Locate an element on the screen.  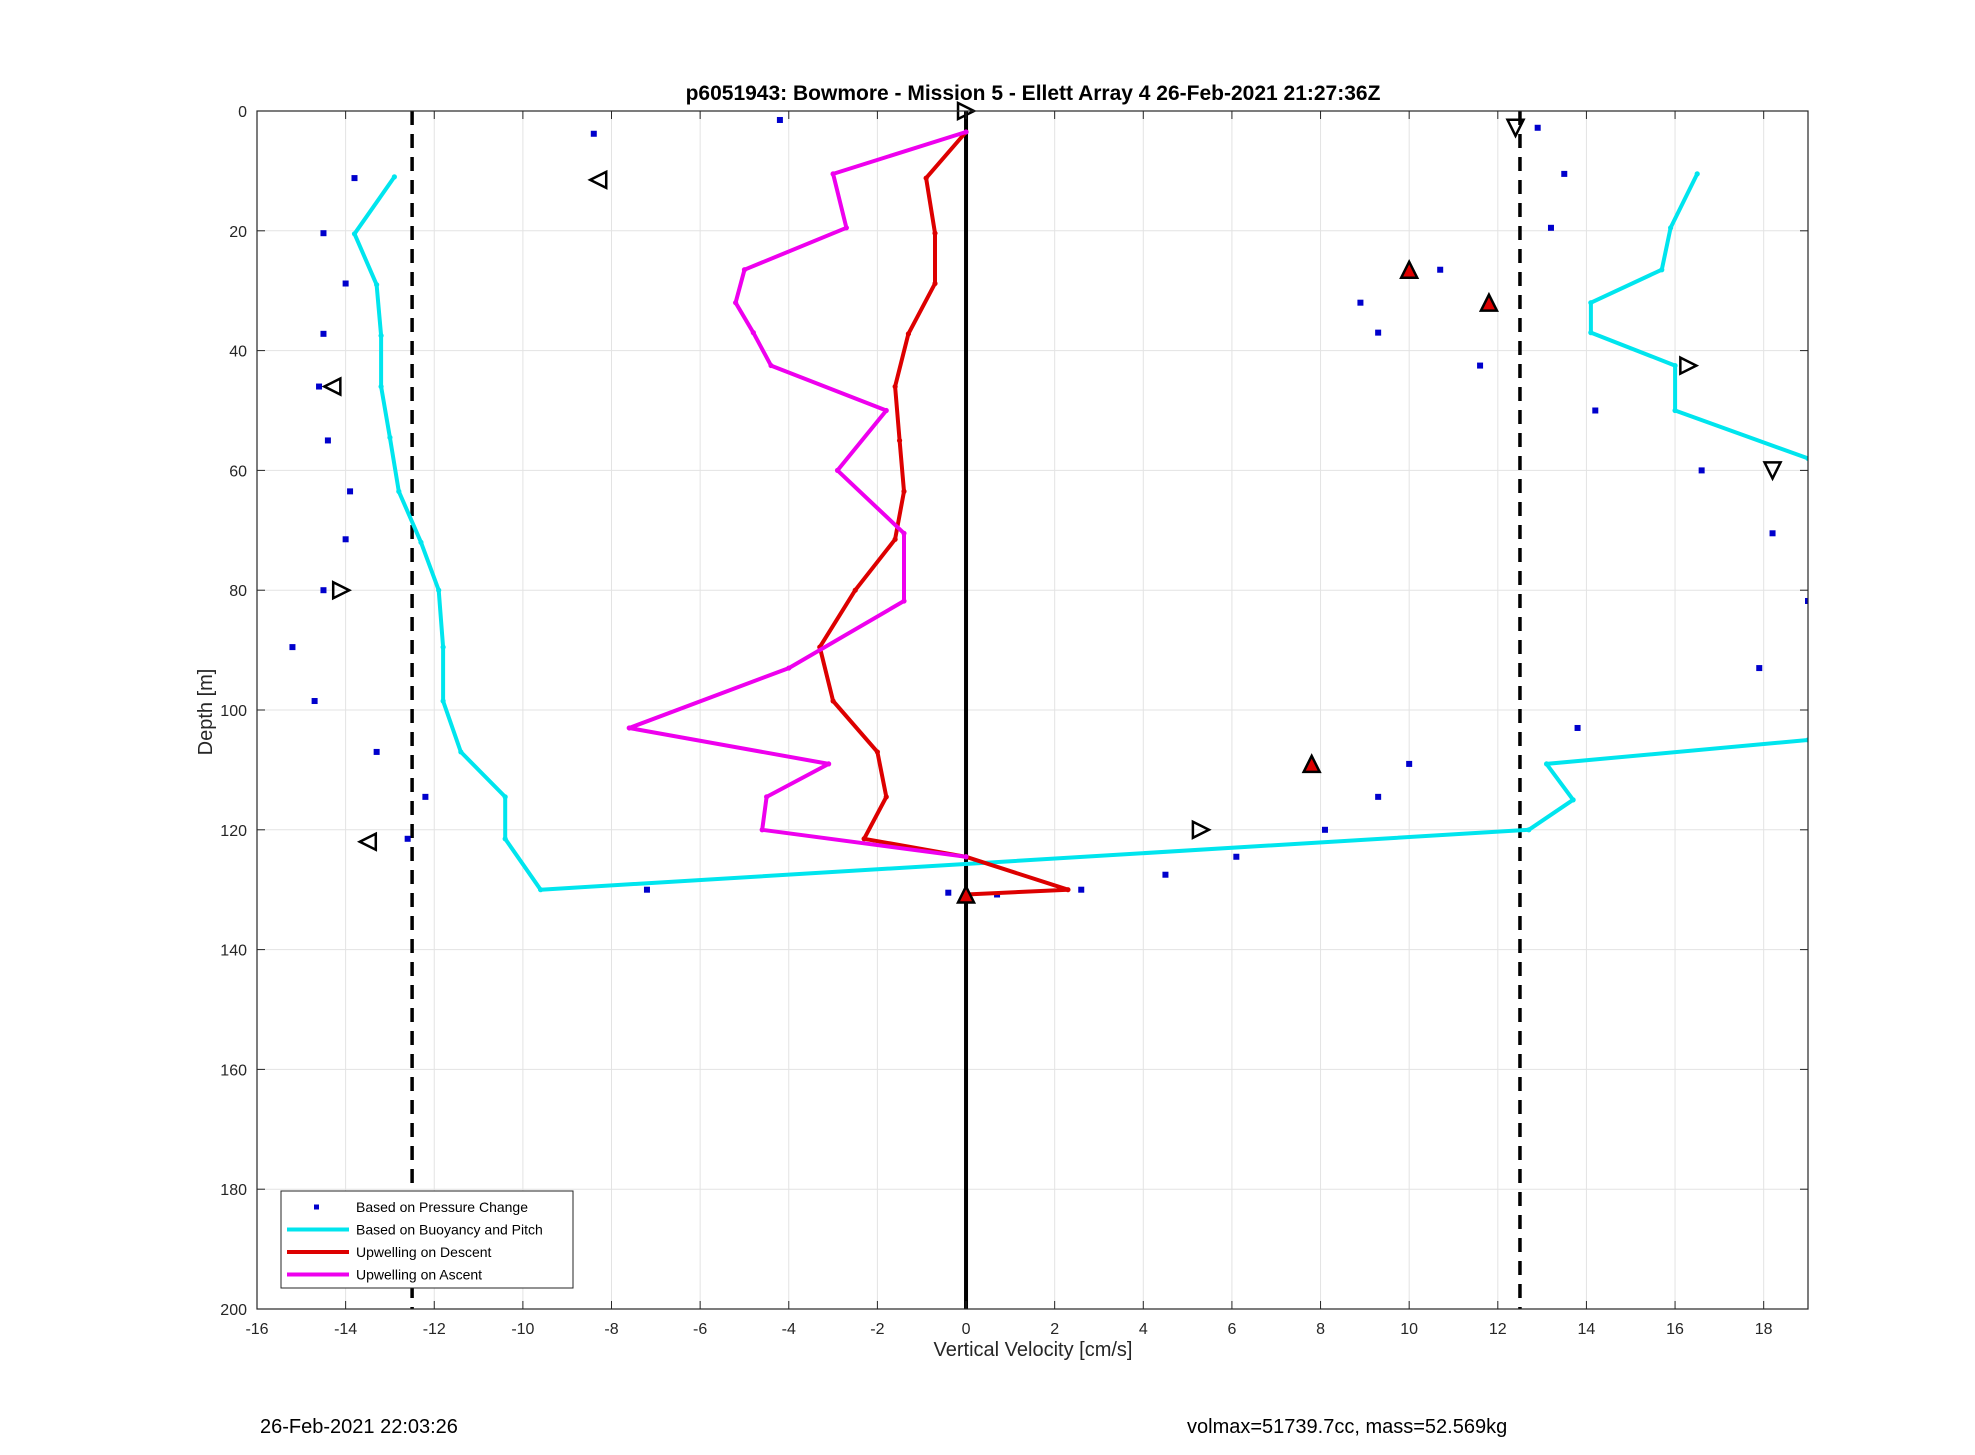
y-tick-label: 100 is located at coordinates (233, 711).